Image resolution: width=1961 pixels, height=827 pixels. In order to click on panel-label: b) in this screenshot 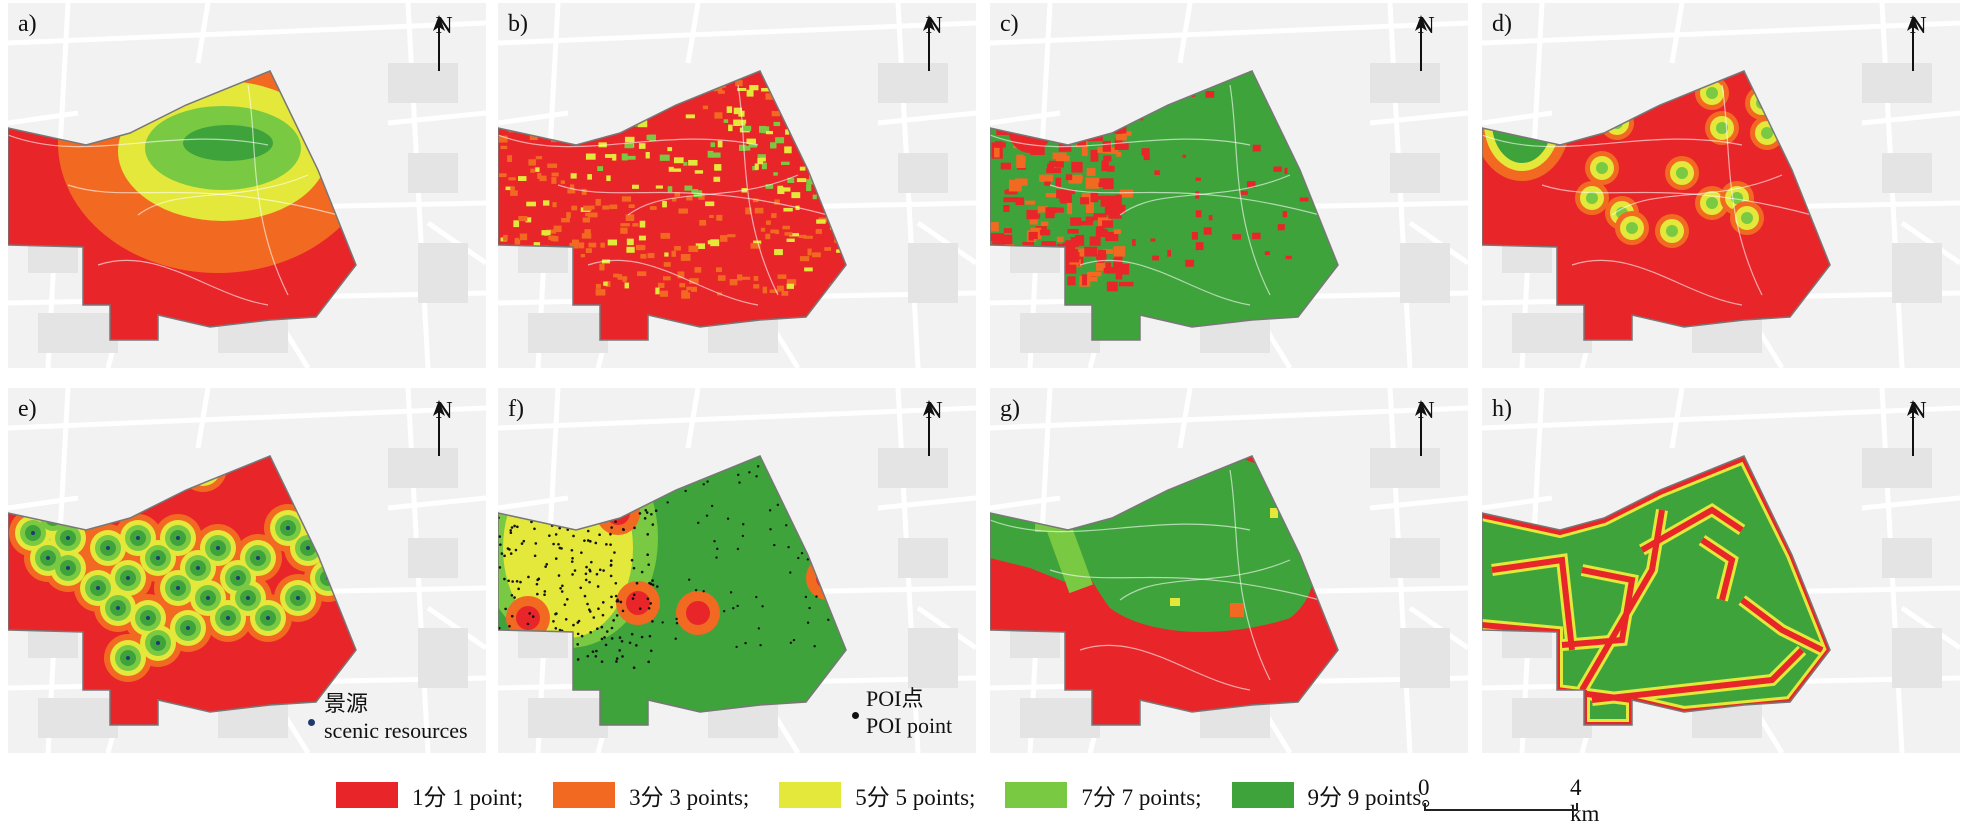, I will do `click(518, 24)`.